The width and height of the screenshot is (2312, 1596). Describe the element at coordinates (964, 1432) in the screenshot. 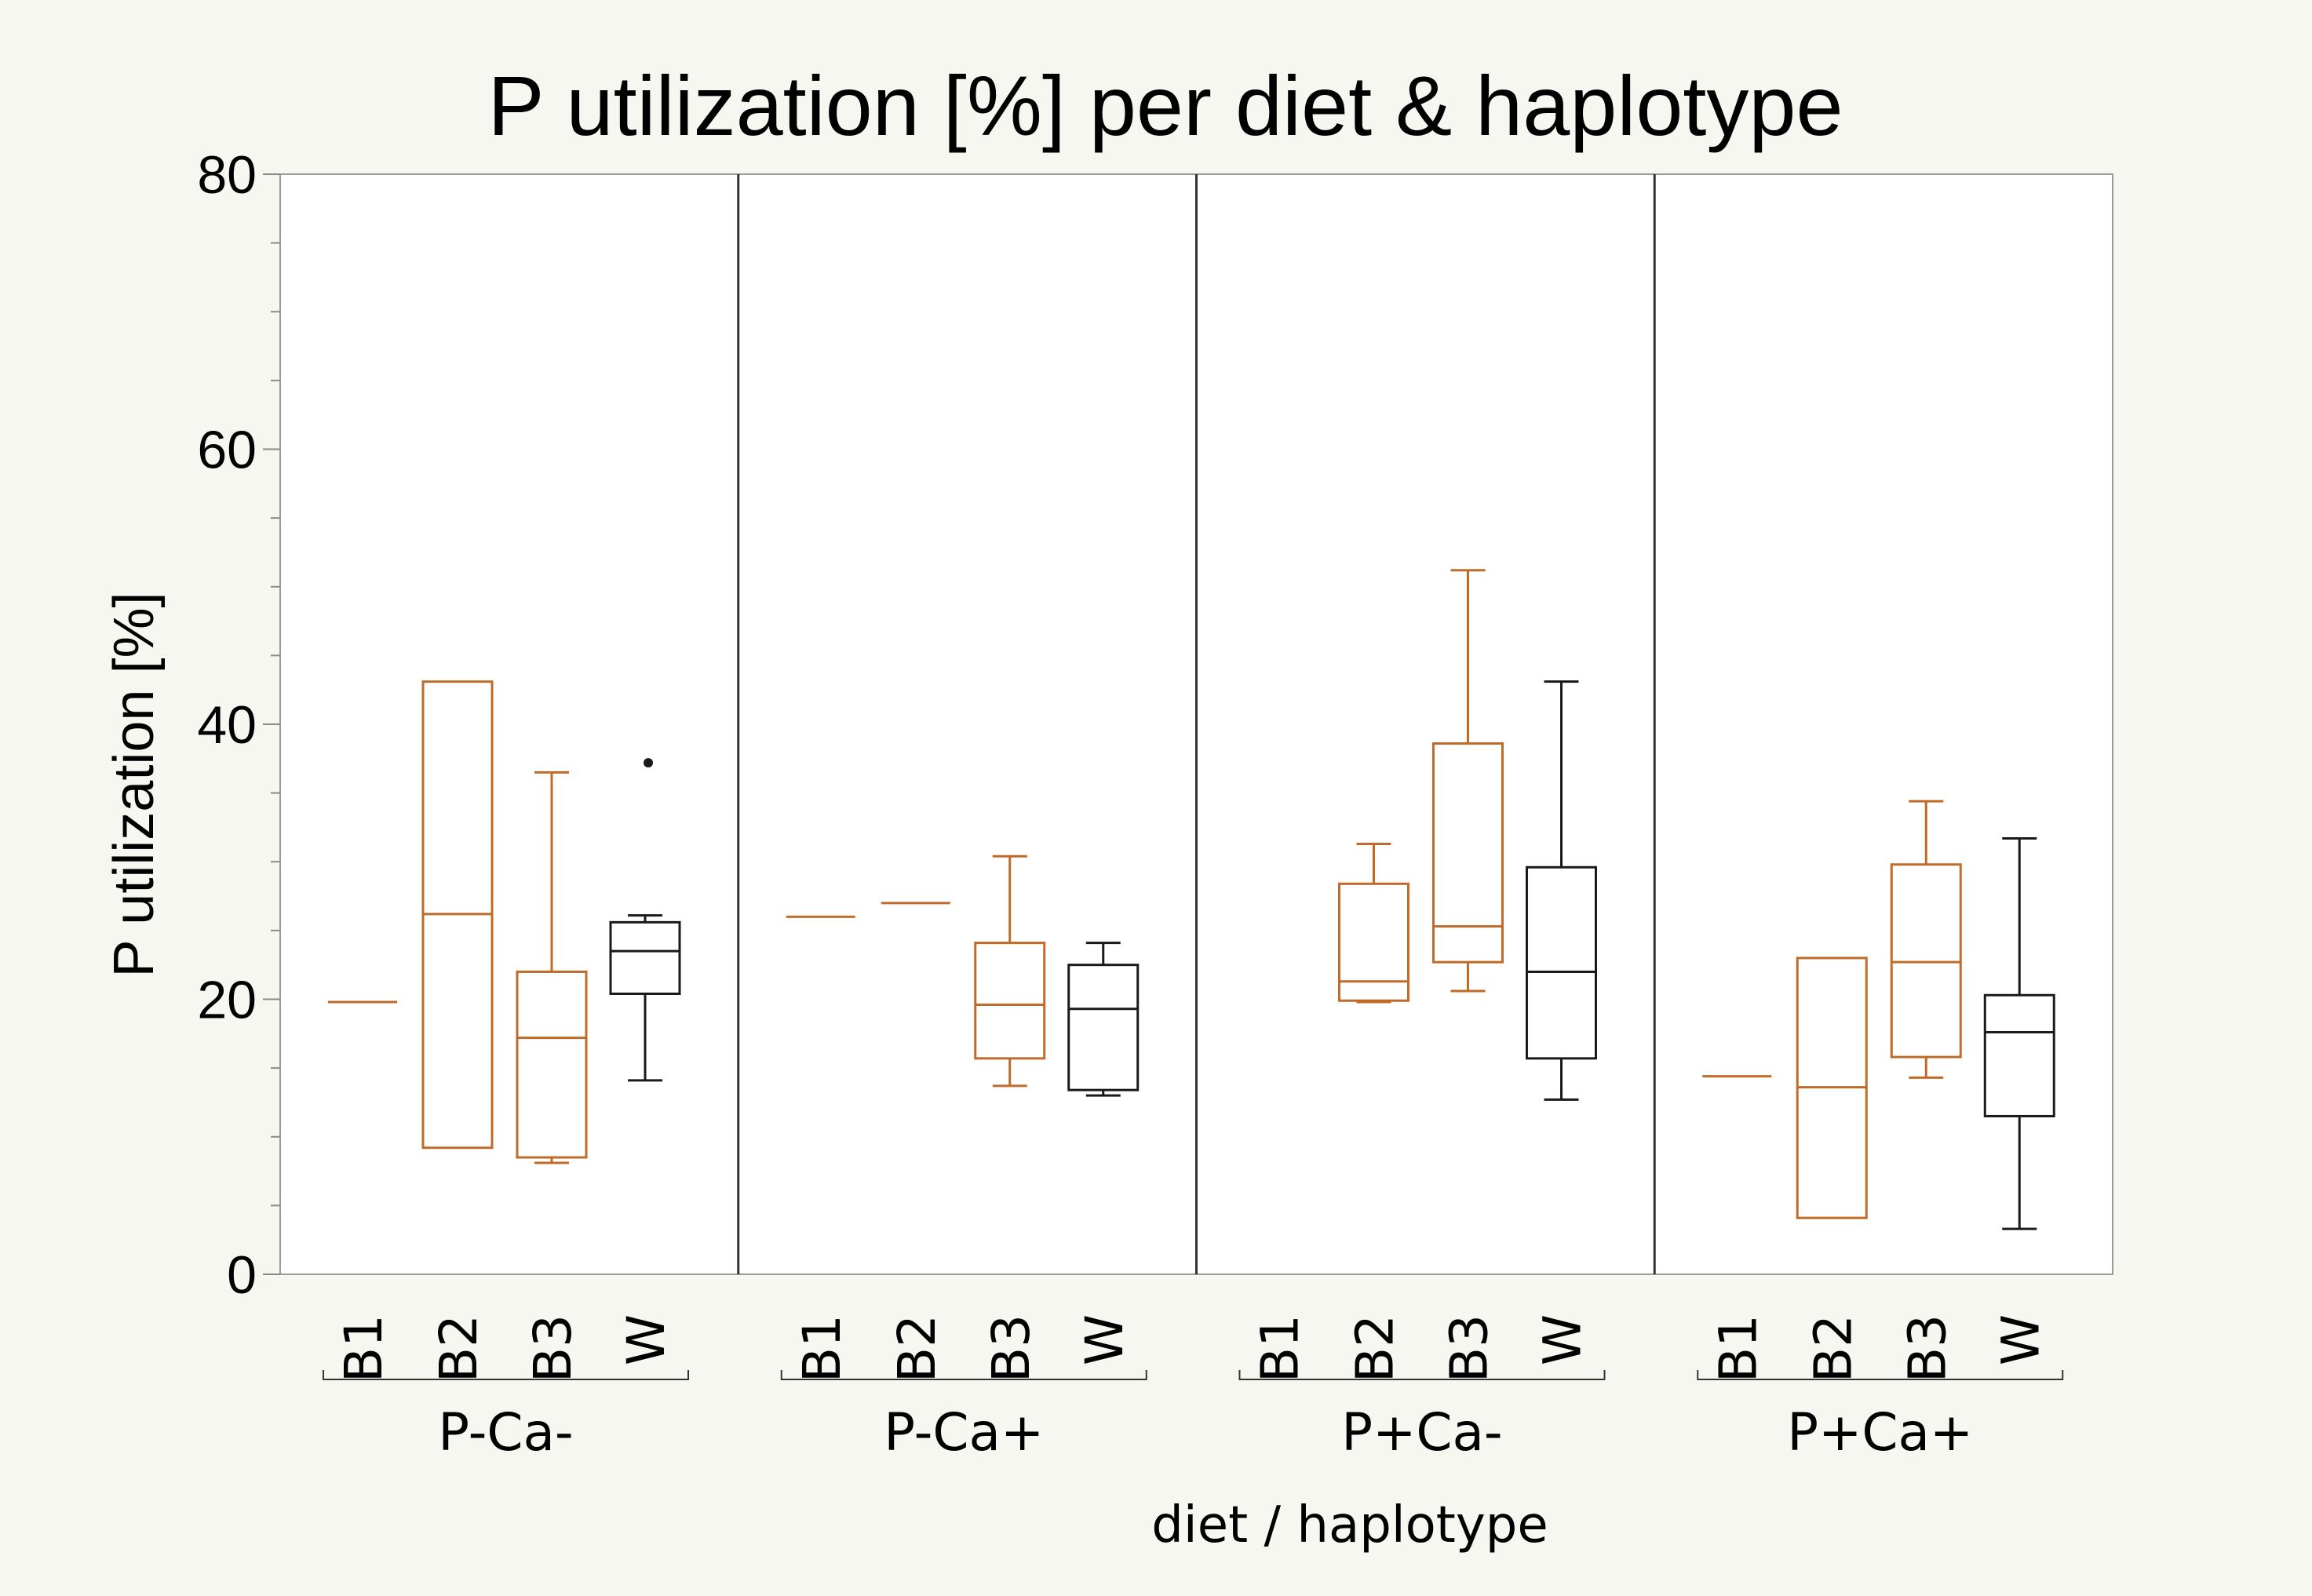

I see `group-label-P-Ca+: P-Ca+` at that location.